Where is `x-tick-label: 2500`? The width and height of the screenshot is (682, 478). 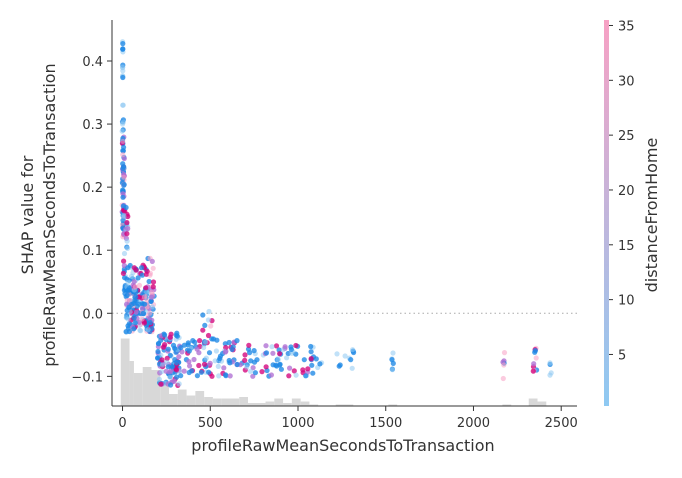
x-tick-label: 2500 is located at coordinates (561, 423).